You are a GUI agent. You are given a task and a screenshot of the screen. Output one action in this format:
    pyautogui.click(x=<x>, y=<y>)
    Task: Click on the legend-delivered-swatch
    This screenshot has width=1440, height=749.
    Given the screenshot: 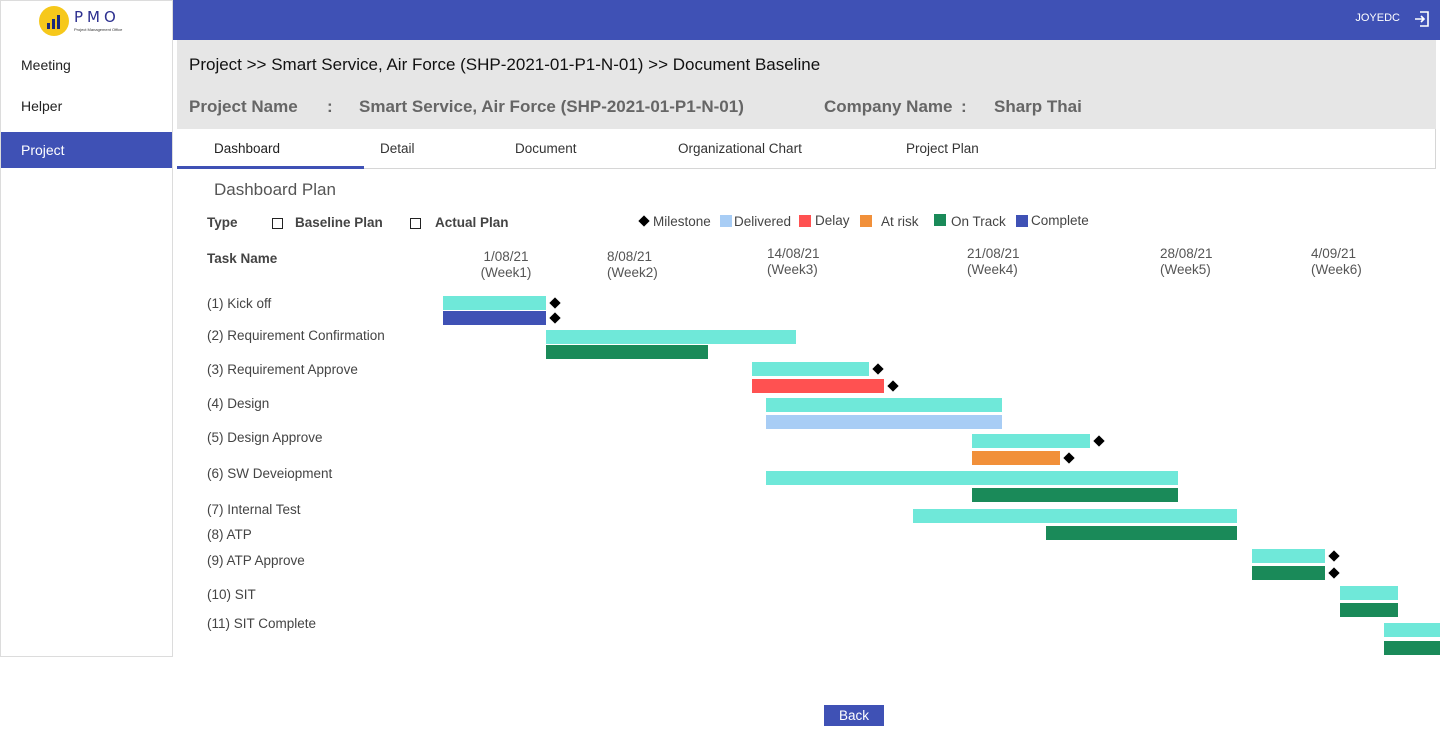 What is the action you would take?
    pyautogui.click(x=726, y=221)
    